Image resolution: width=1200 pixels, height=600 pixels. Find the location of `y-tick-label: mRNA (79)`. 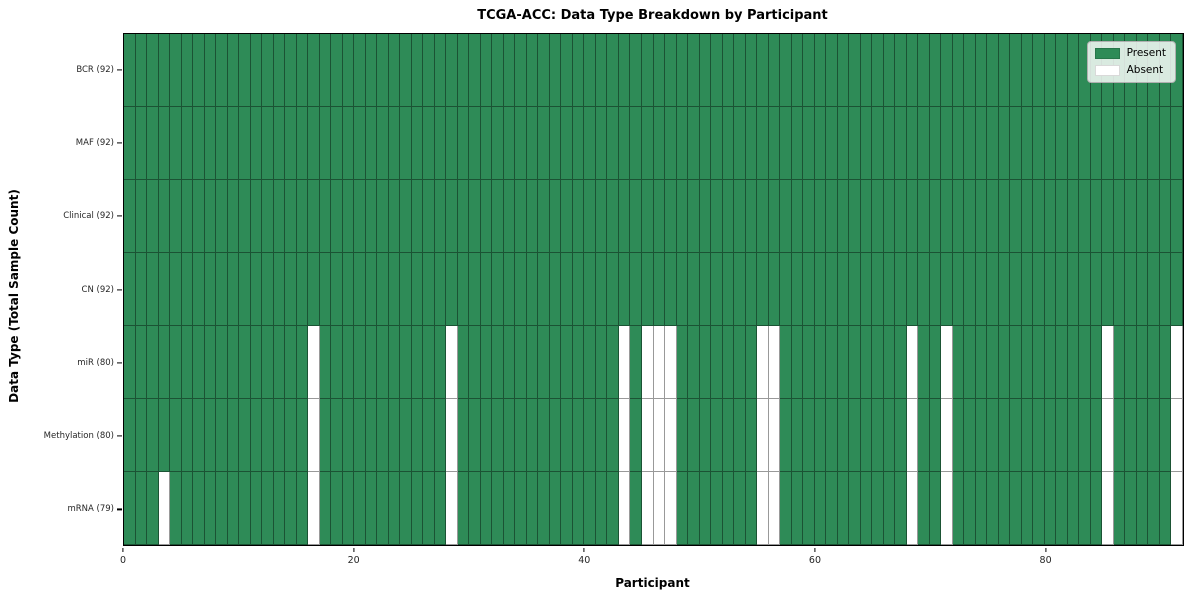

y-tick-label: mRNA (79) is located at coordinates (90, 509).